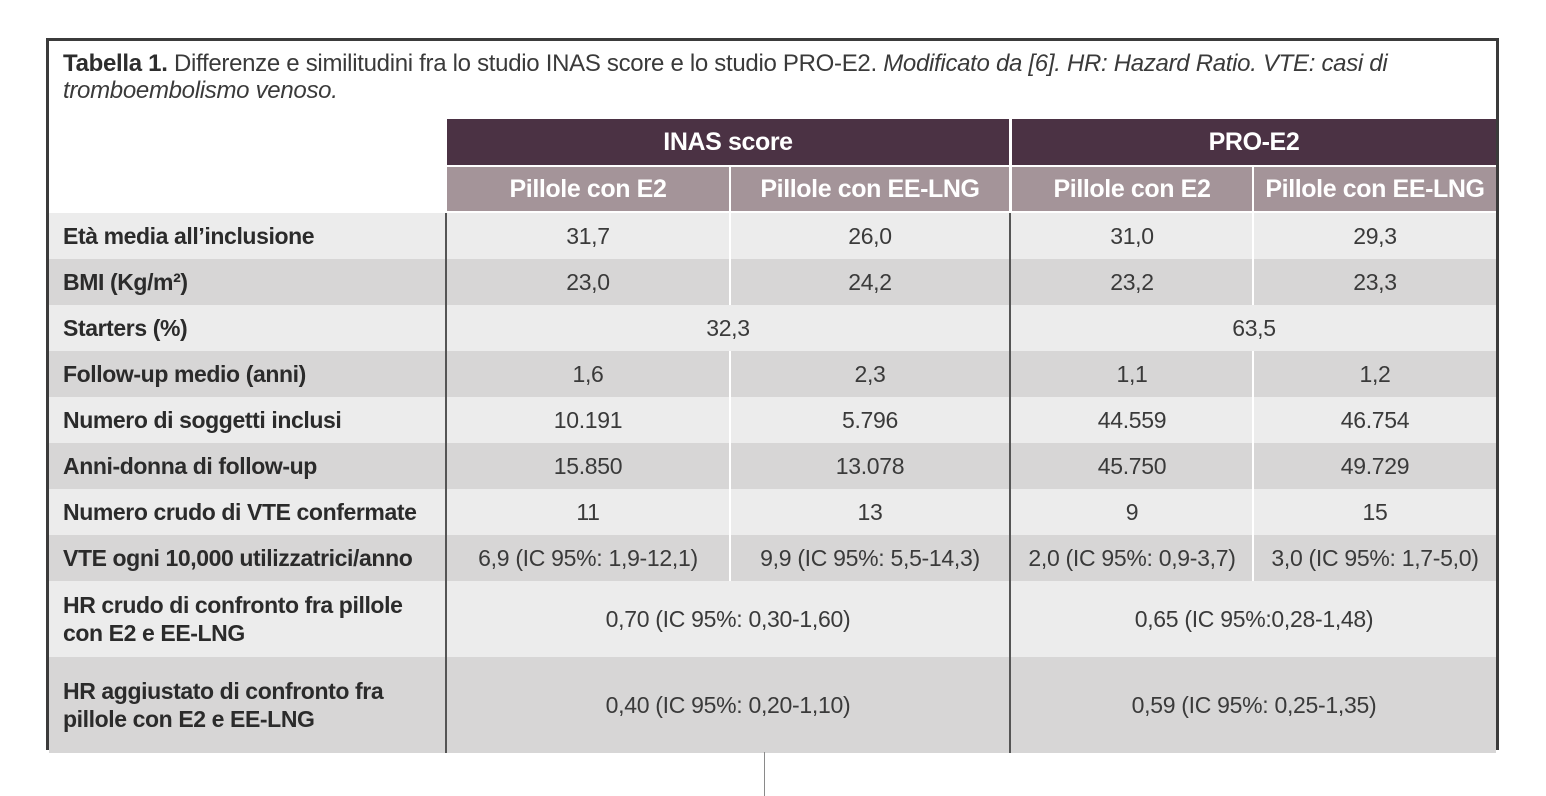 The image size is (1546, 796). What do you see at coordinates (1375, 511) in the screenshot?
I see `table-cell: 15` at bounding box center [1375, 511].